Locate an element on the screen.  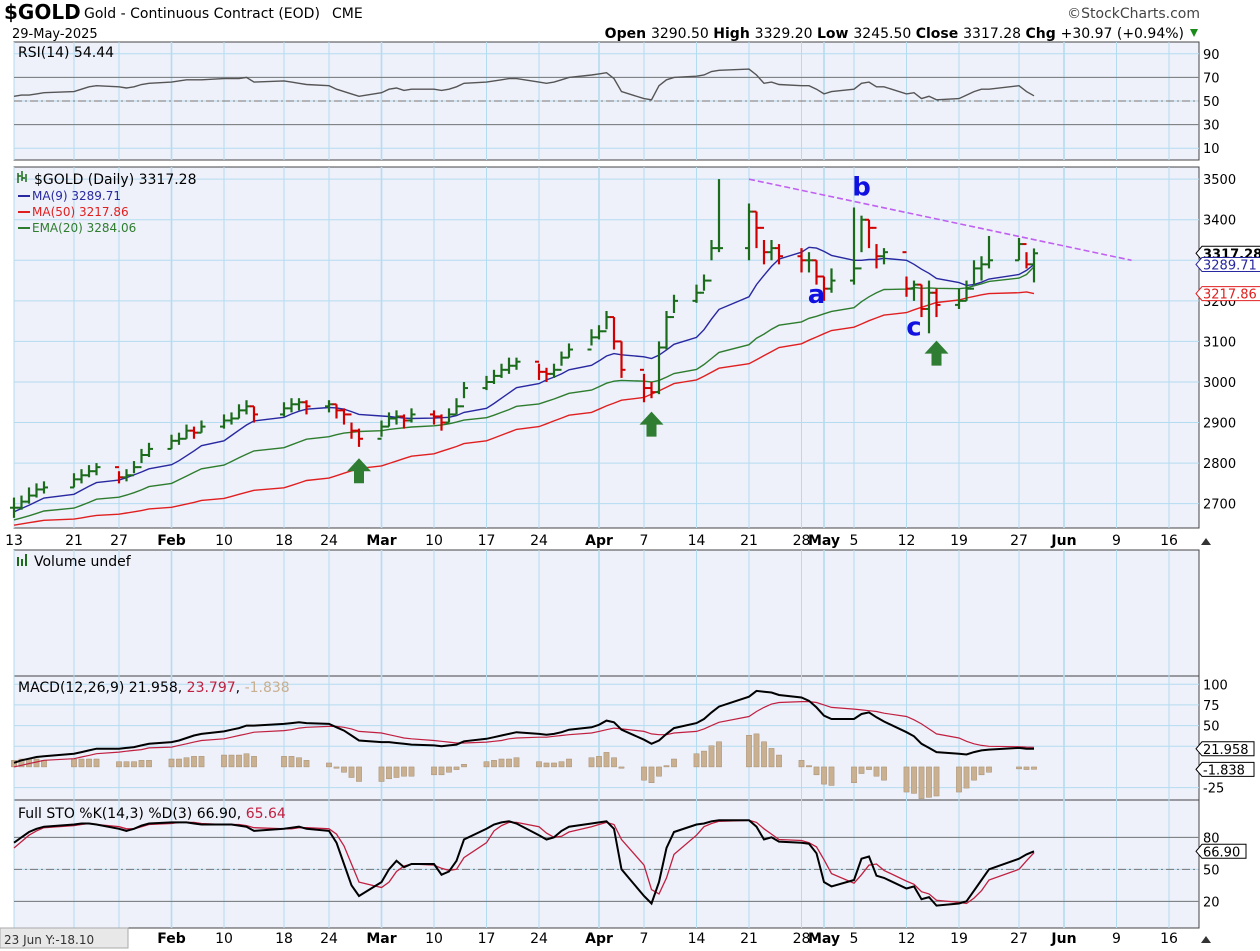
up-arrow-icon is located at coordinates (359, 471).